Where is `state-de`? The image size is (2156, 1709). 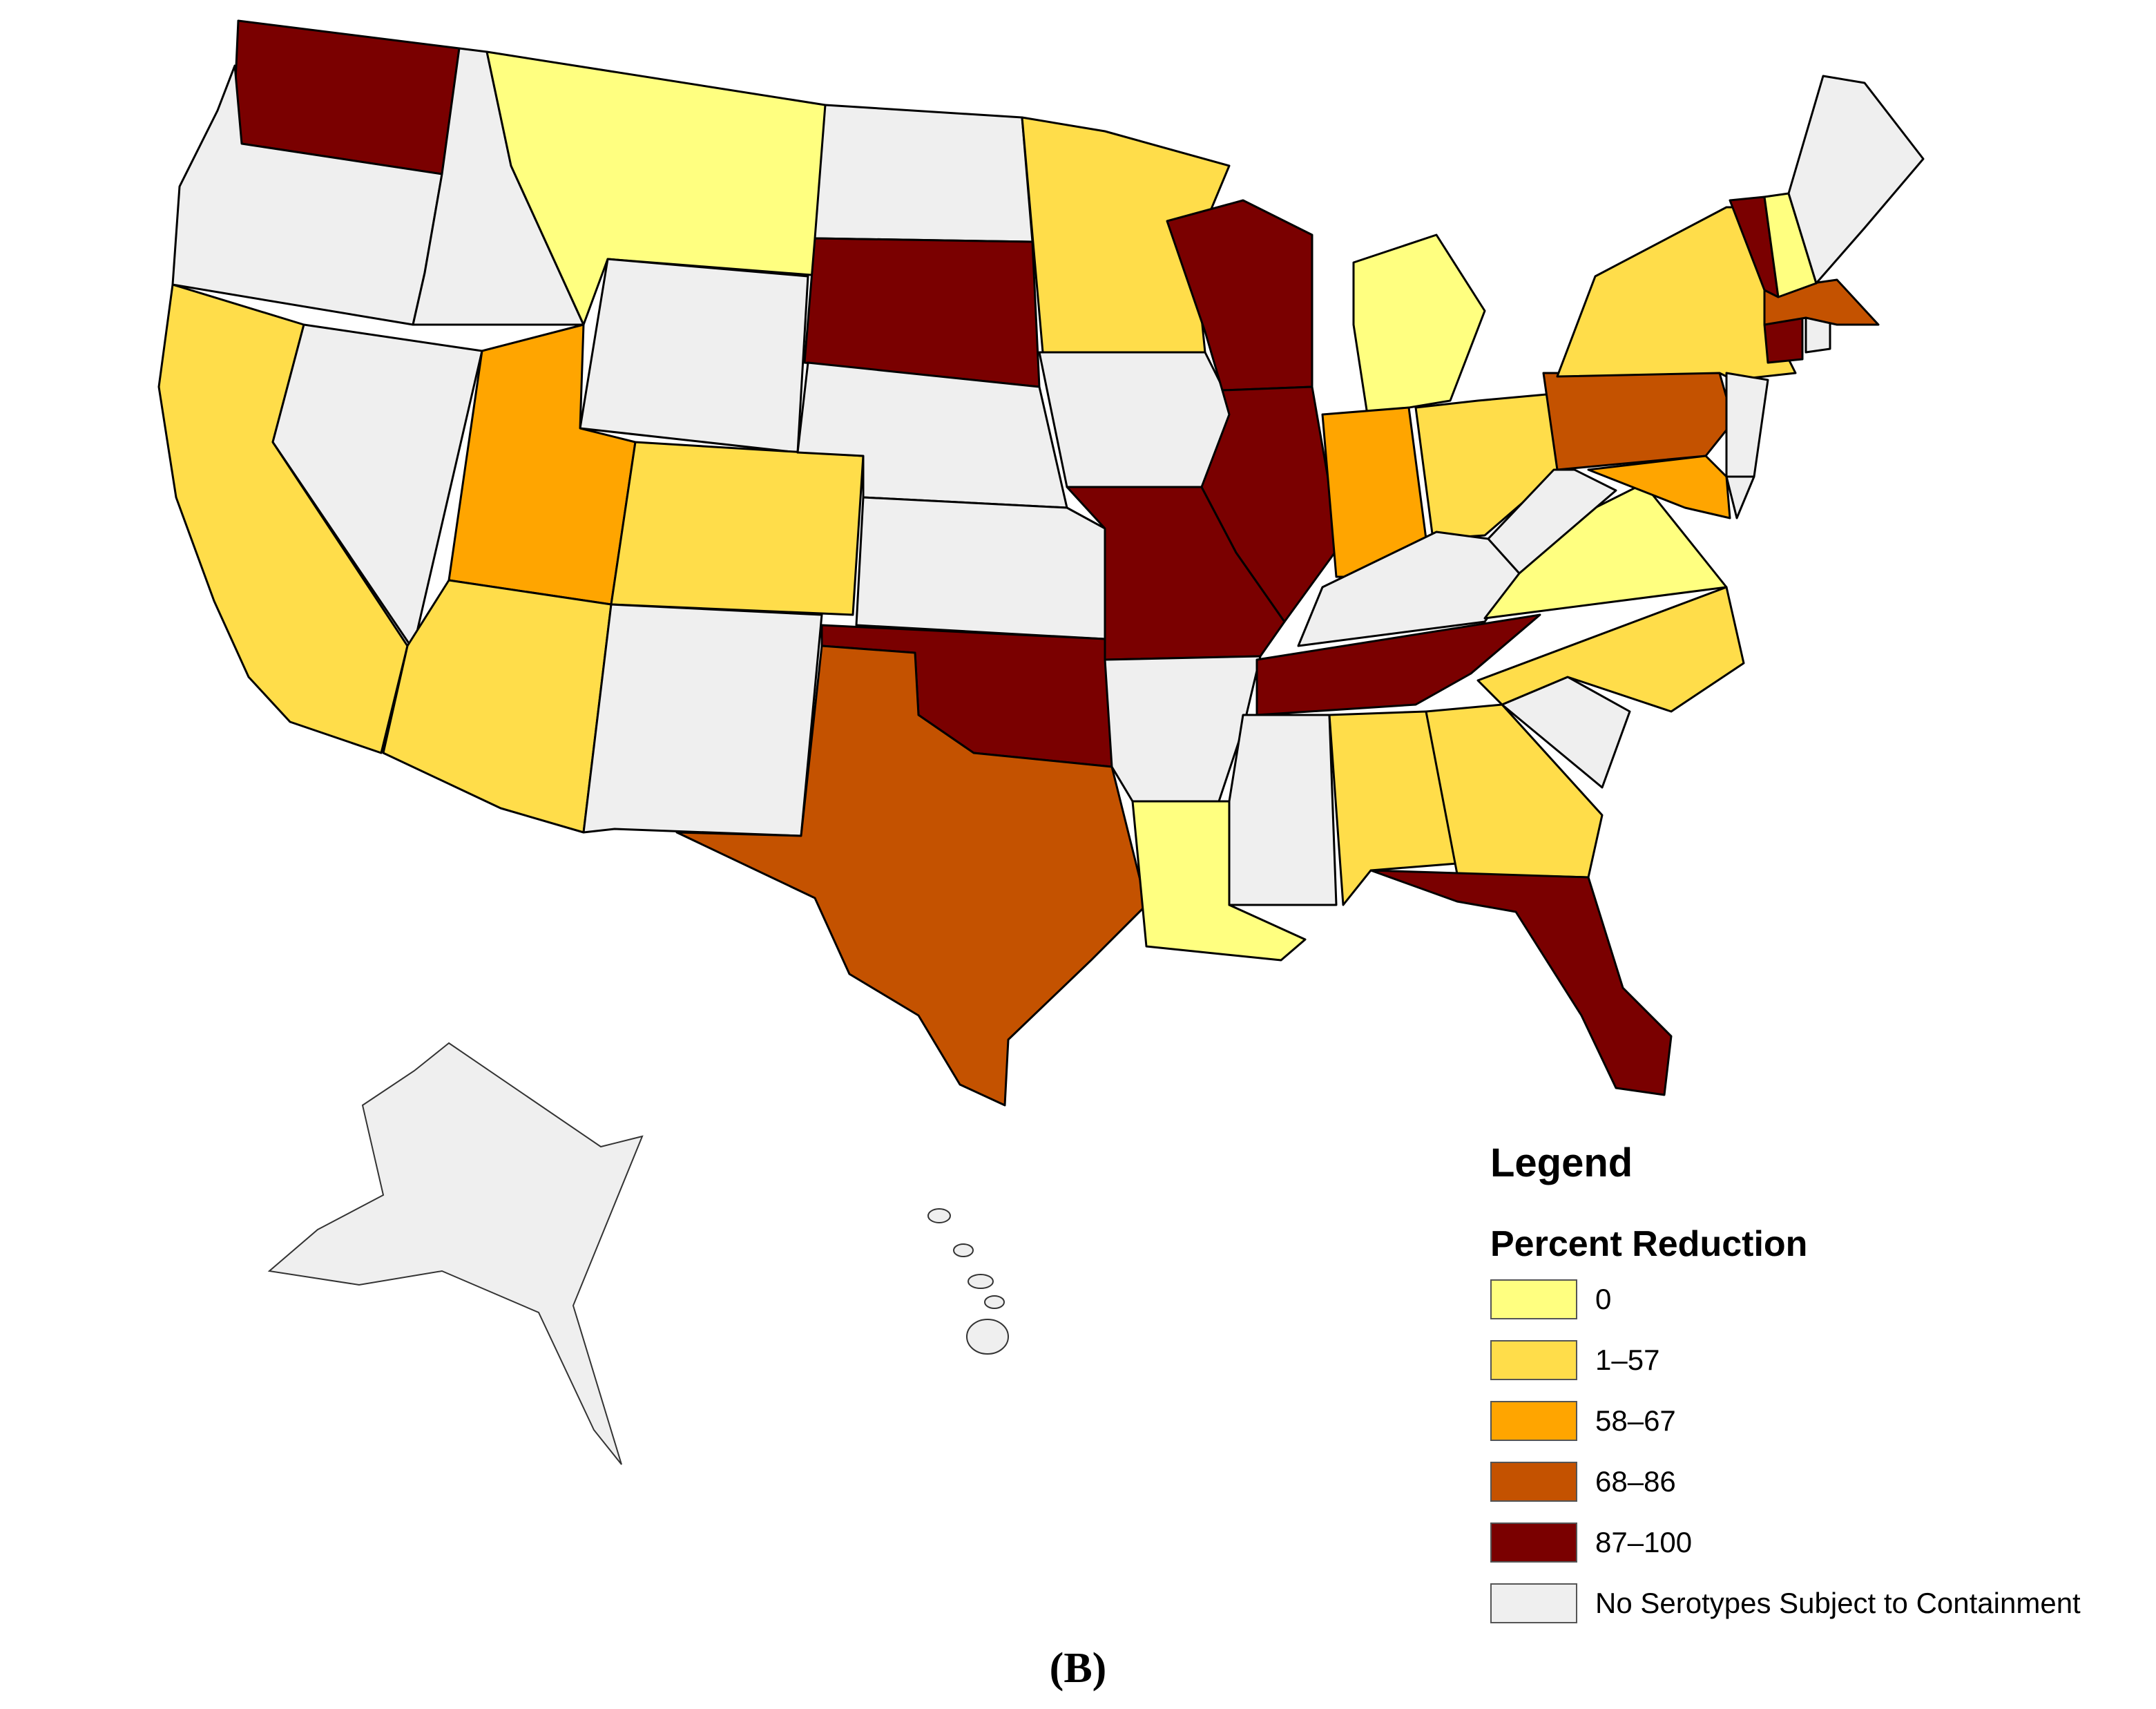 state-de is located at coordinates (1740, 497).